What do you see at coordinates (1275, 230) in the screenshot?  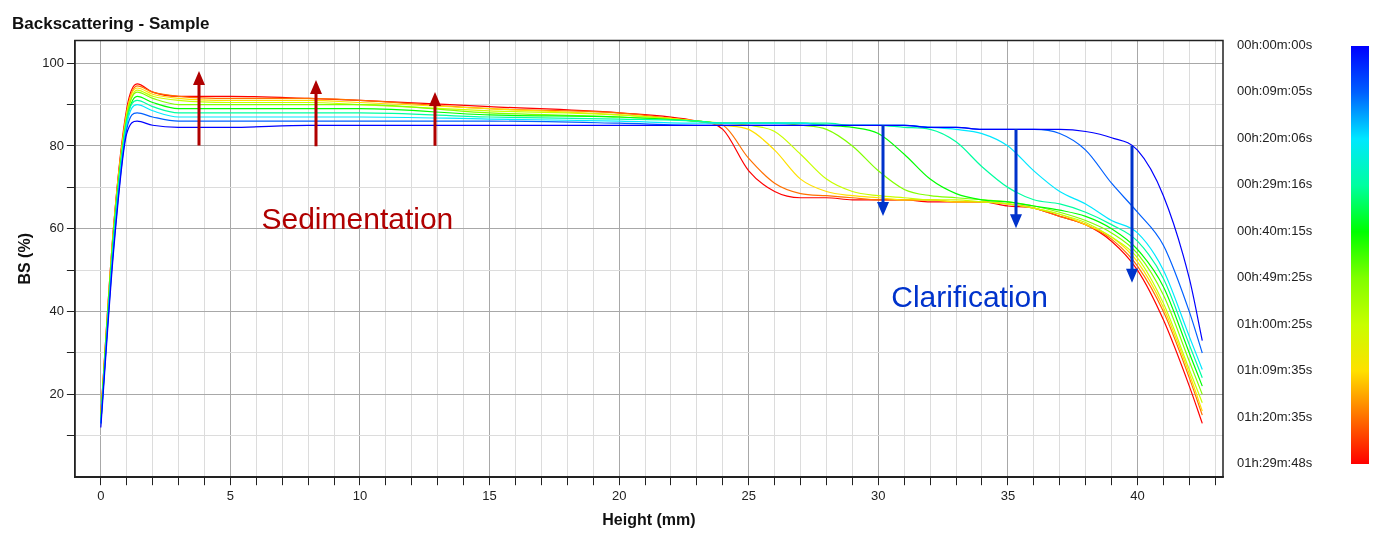 I see `text: 00h:40m:15s` at bounding box center [1275, 230].